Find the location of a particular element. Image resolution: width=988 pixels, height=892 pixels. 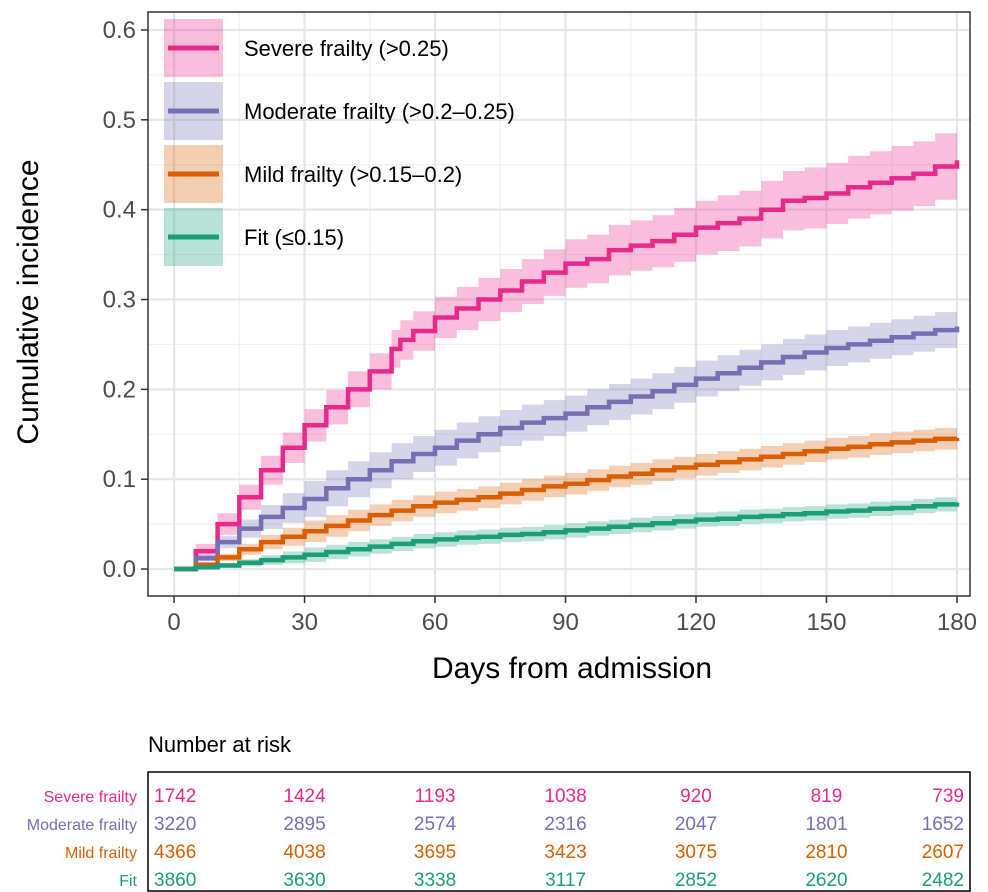

x-tick-label: 0 is located at coordinates (173, 622).